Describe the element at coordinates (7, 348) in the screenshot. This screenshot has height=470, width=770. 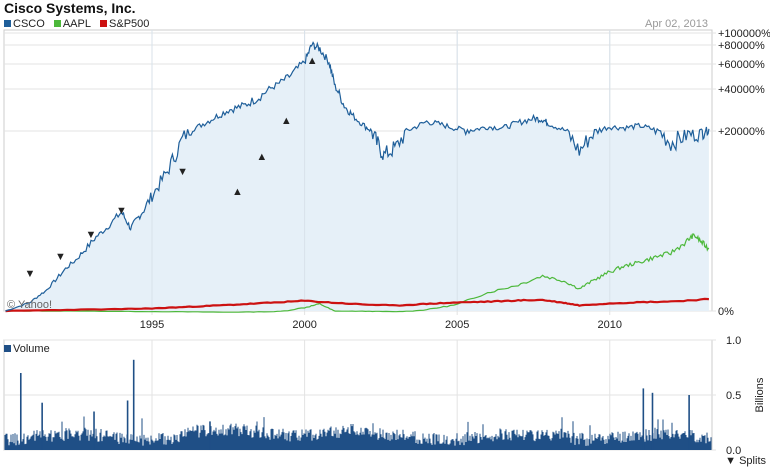
I see `volume-swatch` at that location.